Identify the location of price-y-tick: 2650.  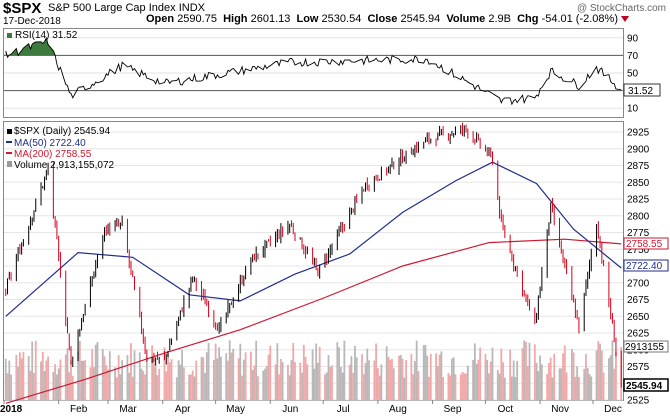
(638, 317).